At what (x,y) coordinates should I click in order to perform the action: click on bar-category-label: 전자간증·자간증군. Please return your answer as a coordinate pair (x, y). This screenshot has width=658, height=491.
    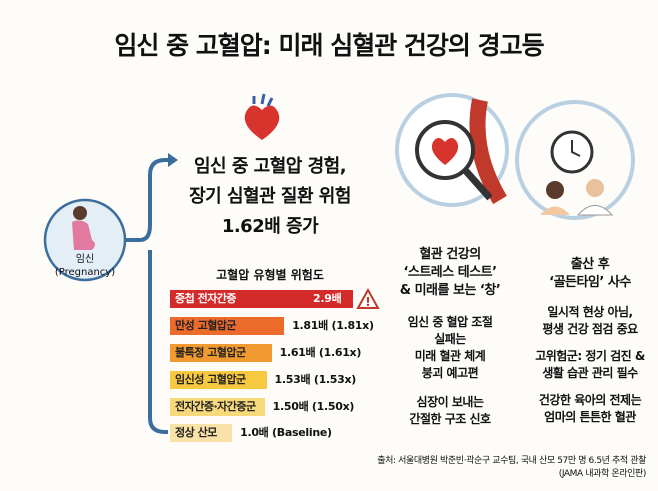
    Looking at the image, I should click on (215, 406).